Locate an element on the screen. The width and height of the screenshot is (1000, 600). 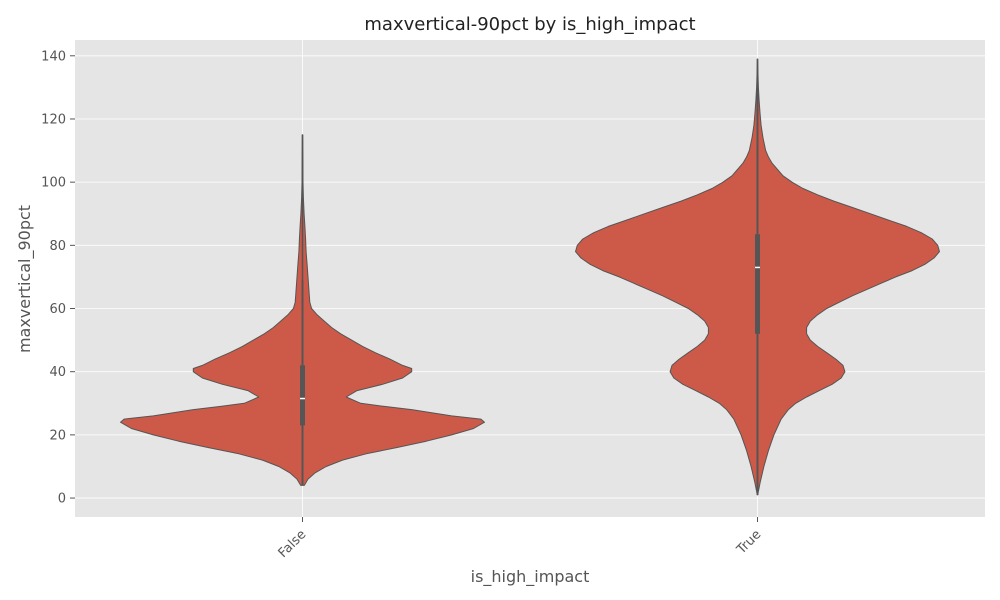
chart-title: maxvertical-90pct by is_high_impact is located at coordinates (529, 24).